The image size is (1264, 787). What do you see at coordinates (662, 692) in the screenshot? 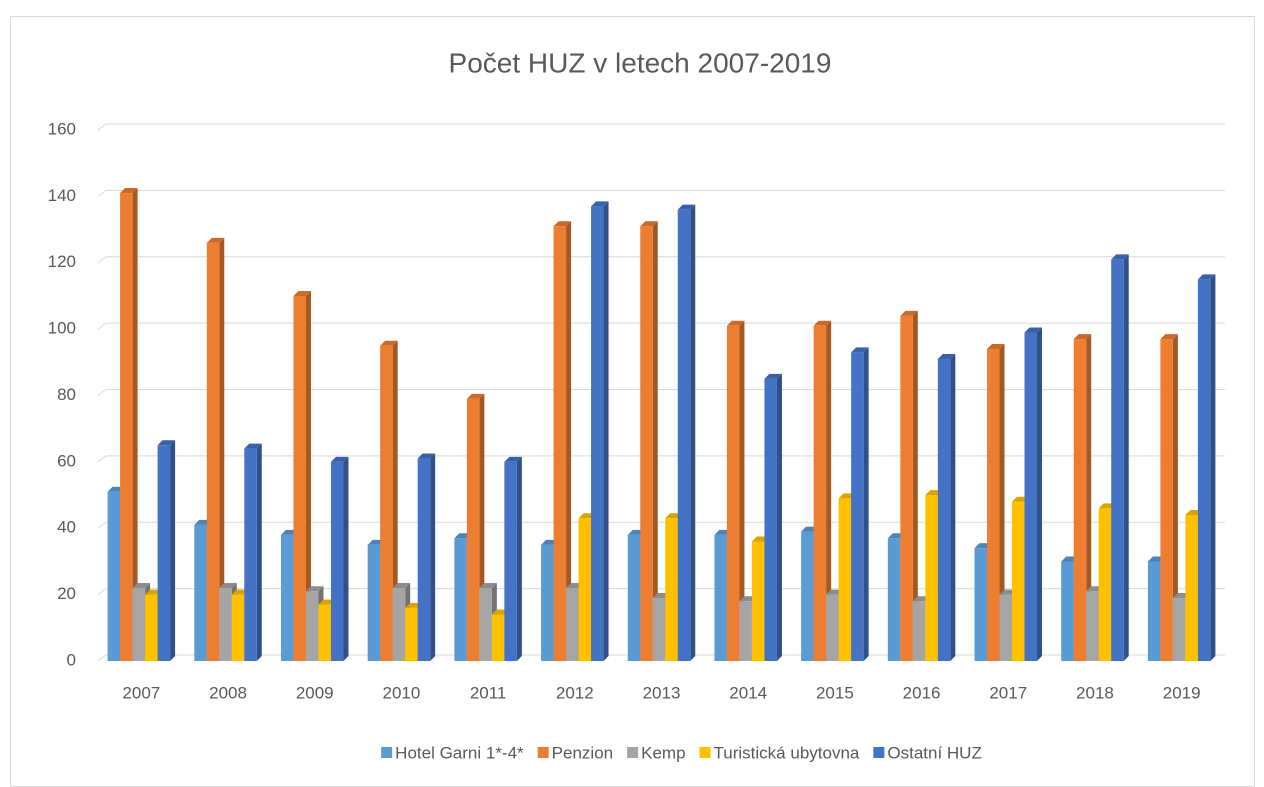
I see `x-tick-label: 2013` at bounding box center [662, 692].